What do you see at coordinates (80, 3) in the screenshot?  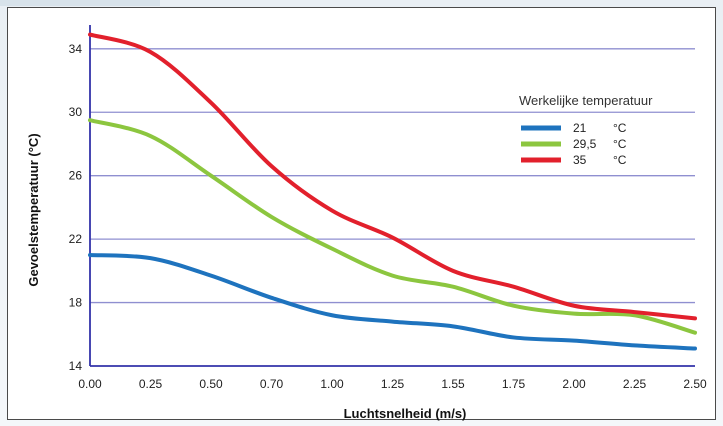 I see `top-accent-bar` at bounding box center [80, 3].